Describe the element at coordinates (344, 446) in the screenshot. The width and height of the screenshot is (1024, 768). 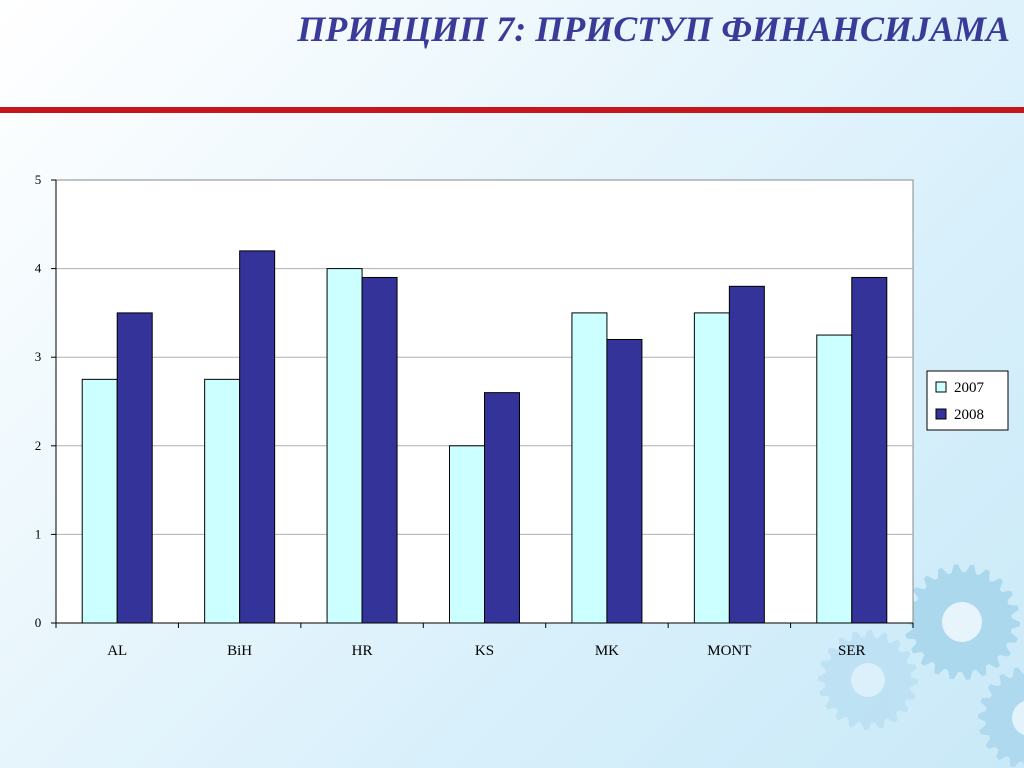
I see `bar-2007-HR` at that location.